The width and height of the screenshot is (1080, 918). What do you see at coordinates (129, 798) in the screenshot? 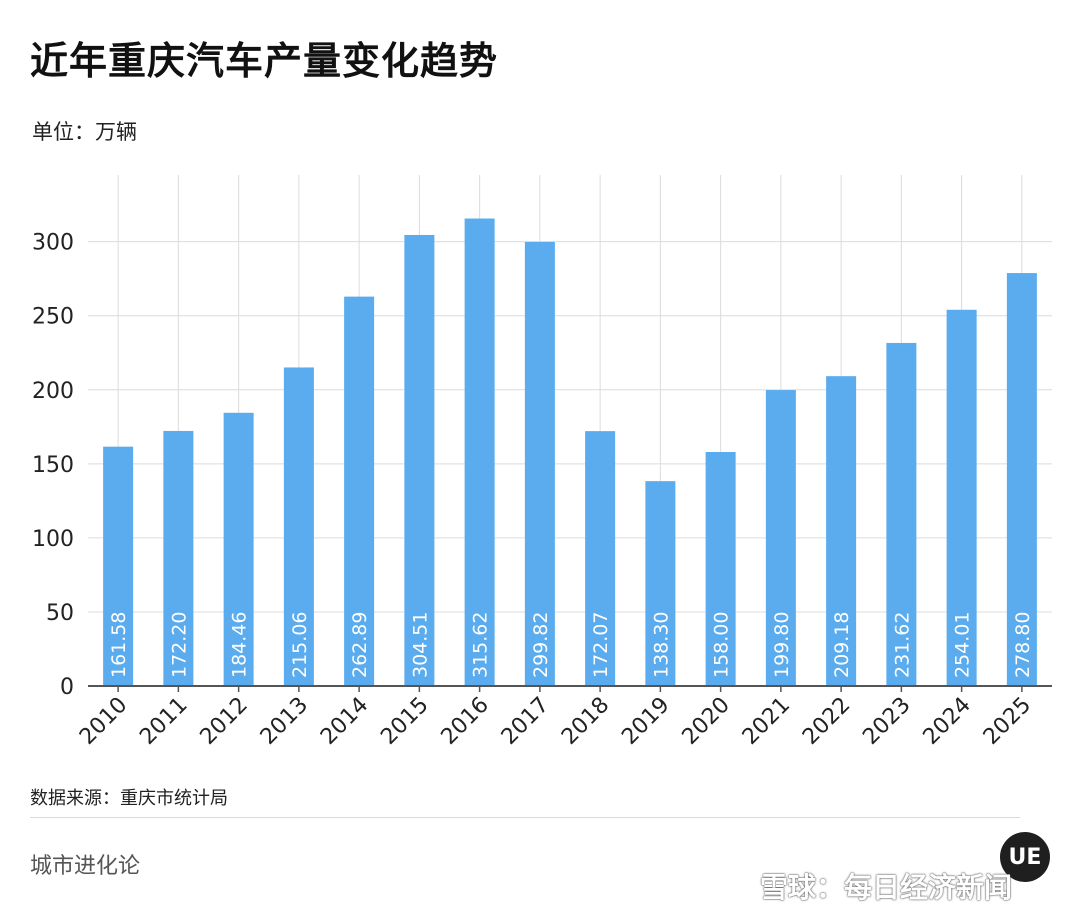
I see `data-source: 数据来源：重庆市统计局` at bounding box center [129, 798].